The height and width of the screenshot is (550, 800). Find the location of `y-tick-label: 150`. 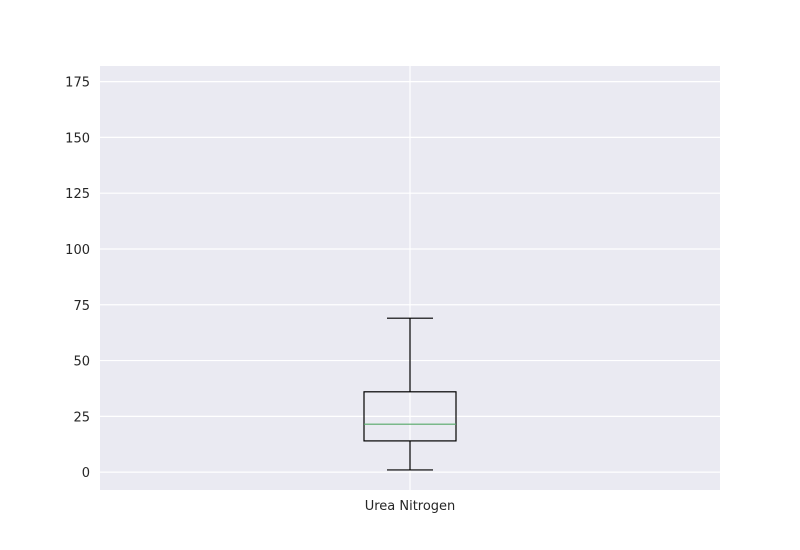

y-tick-label: 150 is located at coordinates (77, 138).